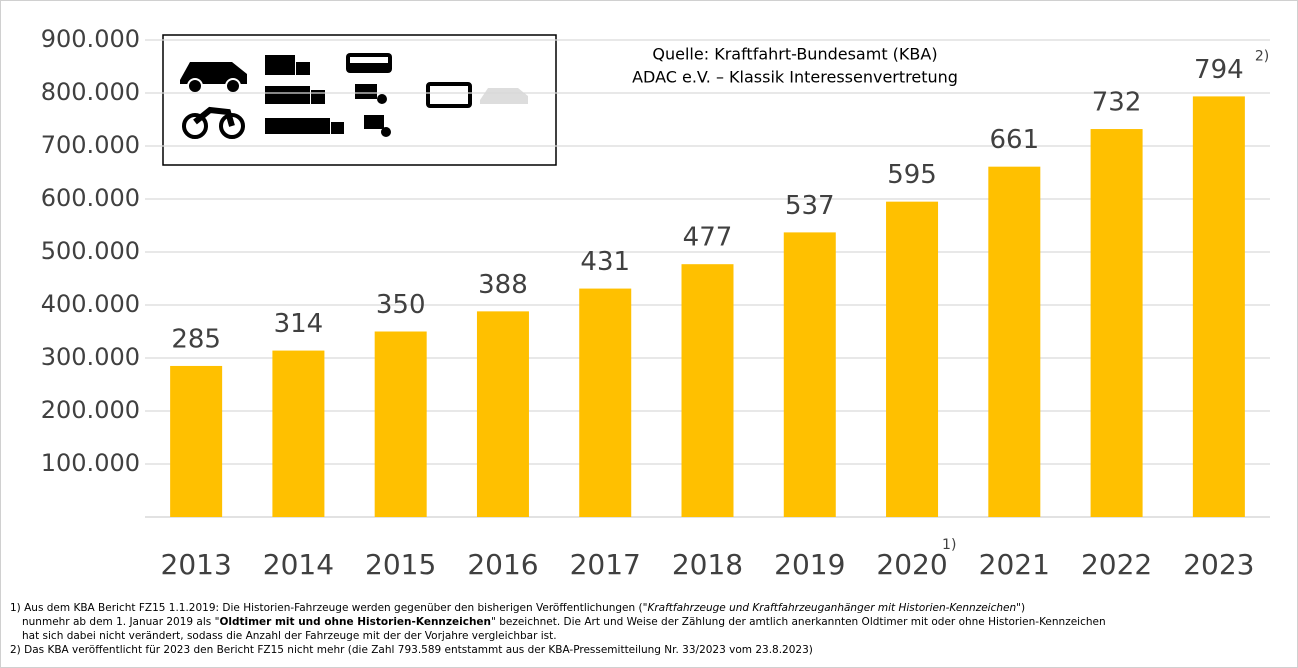 The image size is (1298, 668). What do you see at coordinates (502, 564) in the screenshot?
I see `x-tick-label: 2016` at bounding box center [502, 564].